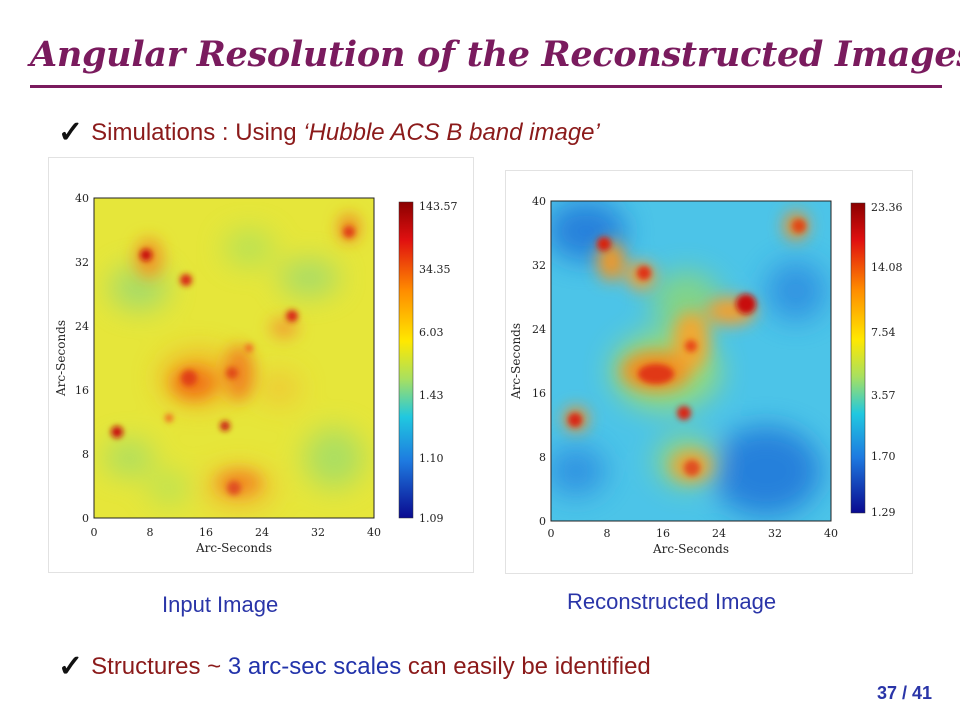 The image size is (960, 720). Describe the element at coordinates (197, 132) in the screenshot. I see `bullet-simulations-prefix: Simulations : Using` at that location.